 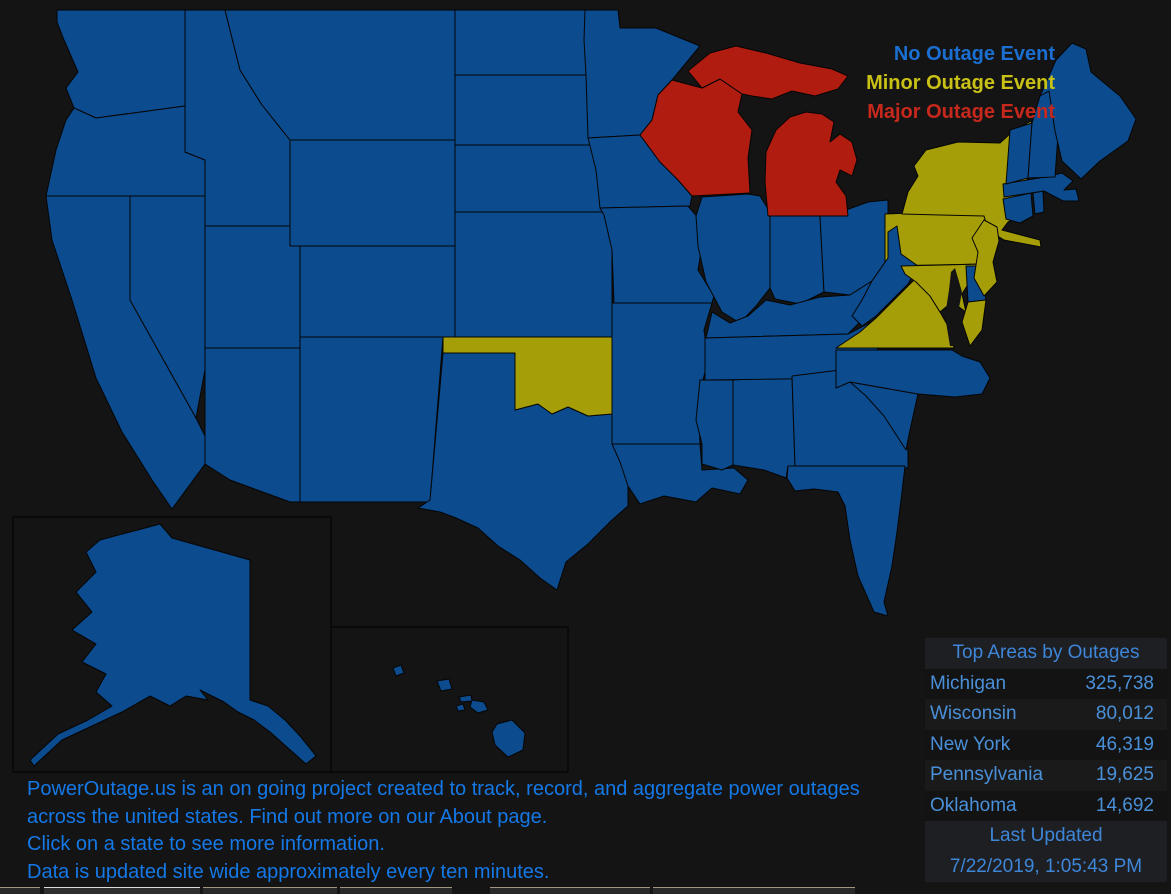 I want to click on area-name: Wisconsin, so click(x=973, y=714).